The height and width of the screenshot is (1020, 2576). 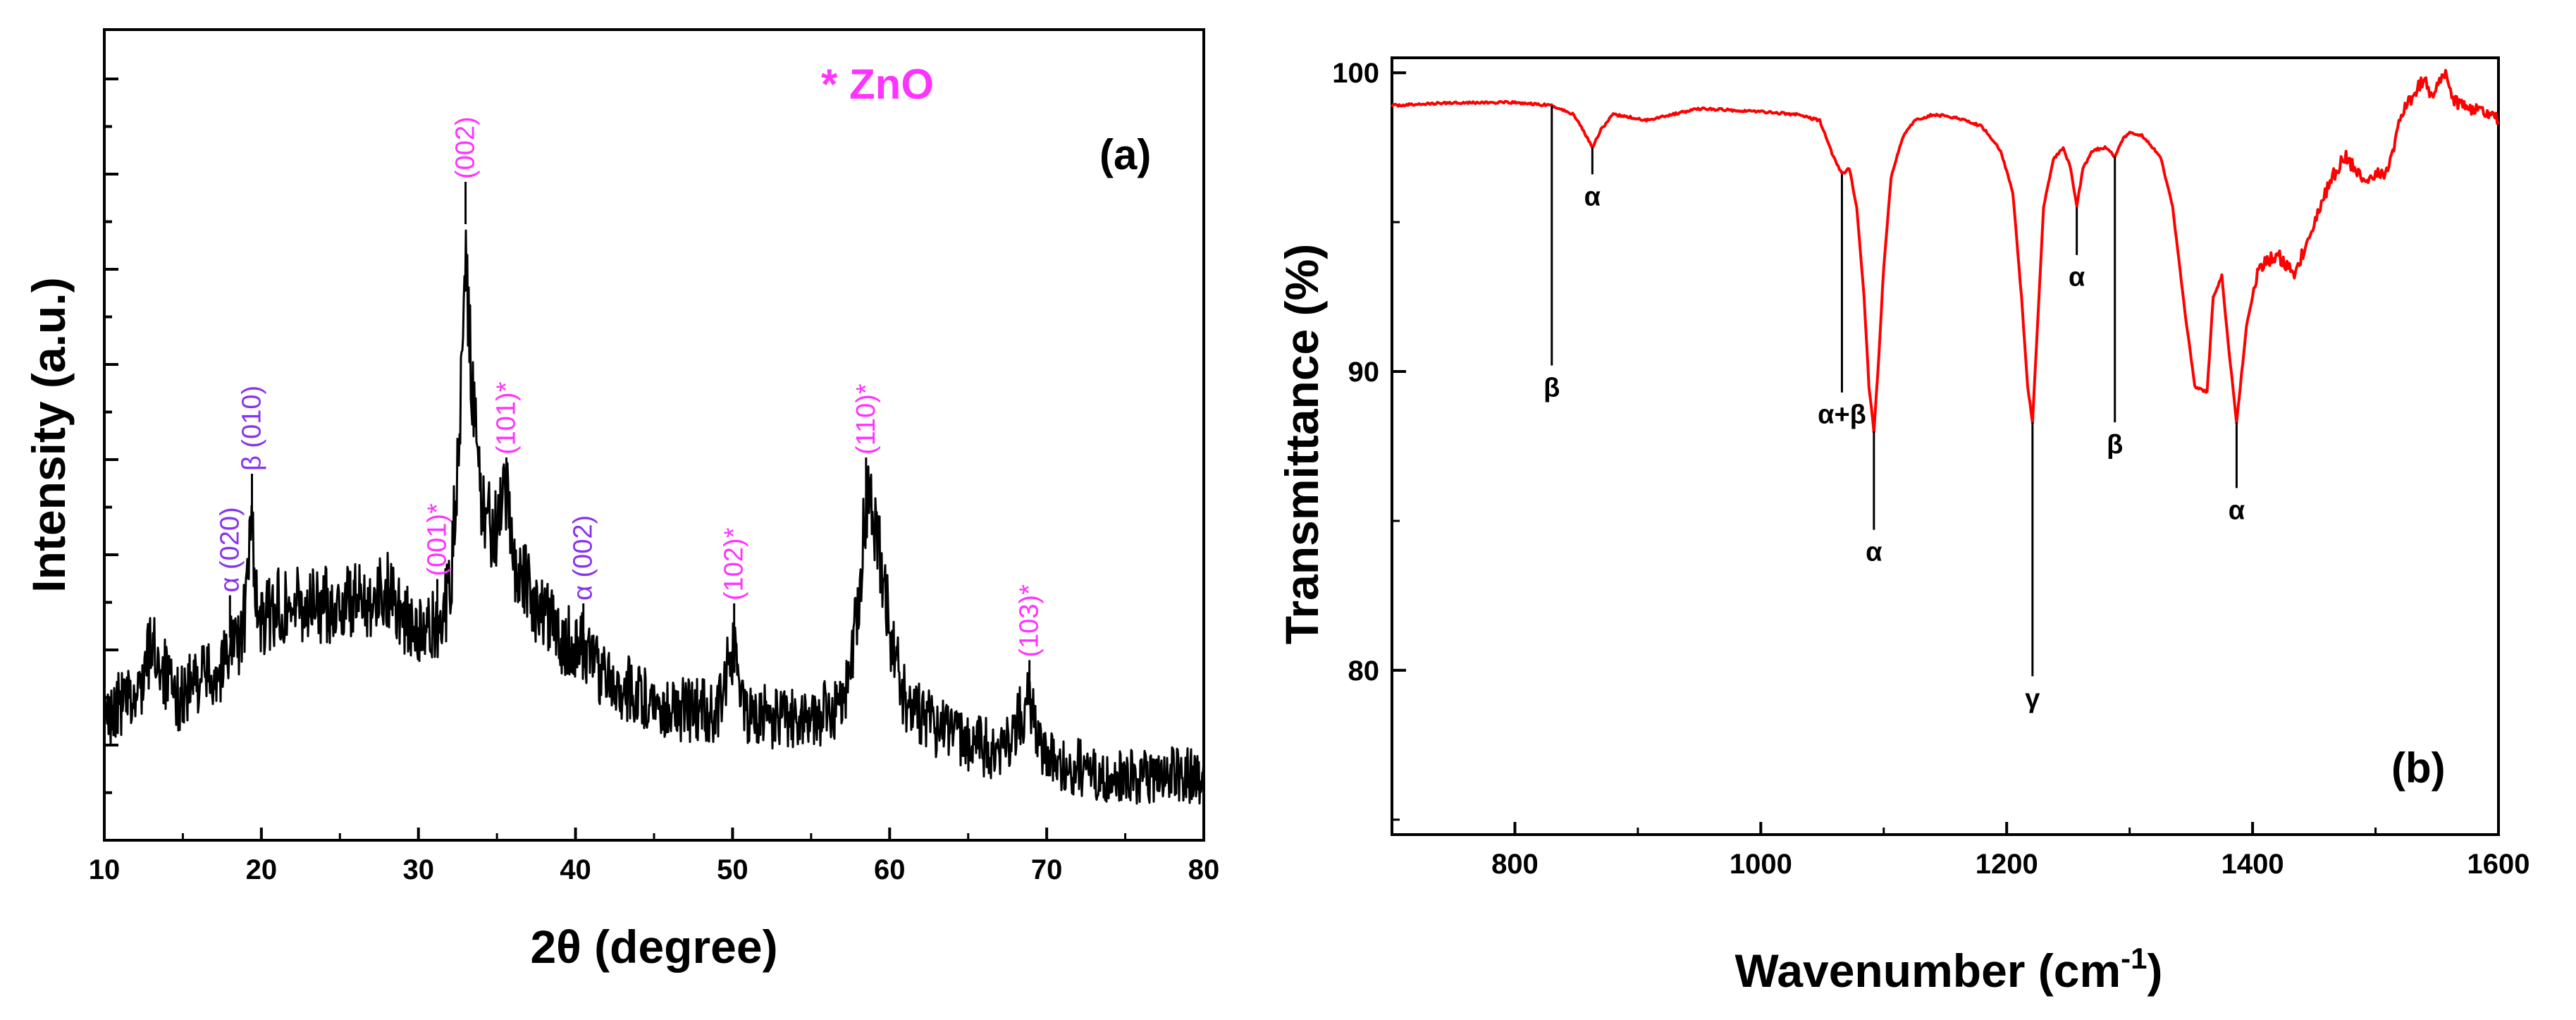 I want to click on panel-a-xlabel: 2θ (degree), so click(x=653, y=947).